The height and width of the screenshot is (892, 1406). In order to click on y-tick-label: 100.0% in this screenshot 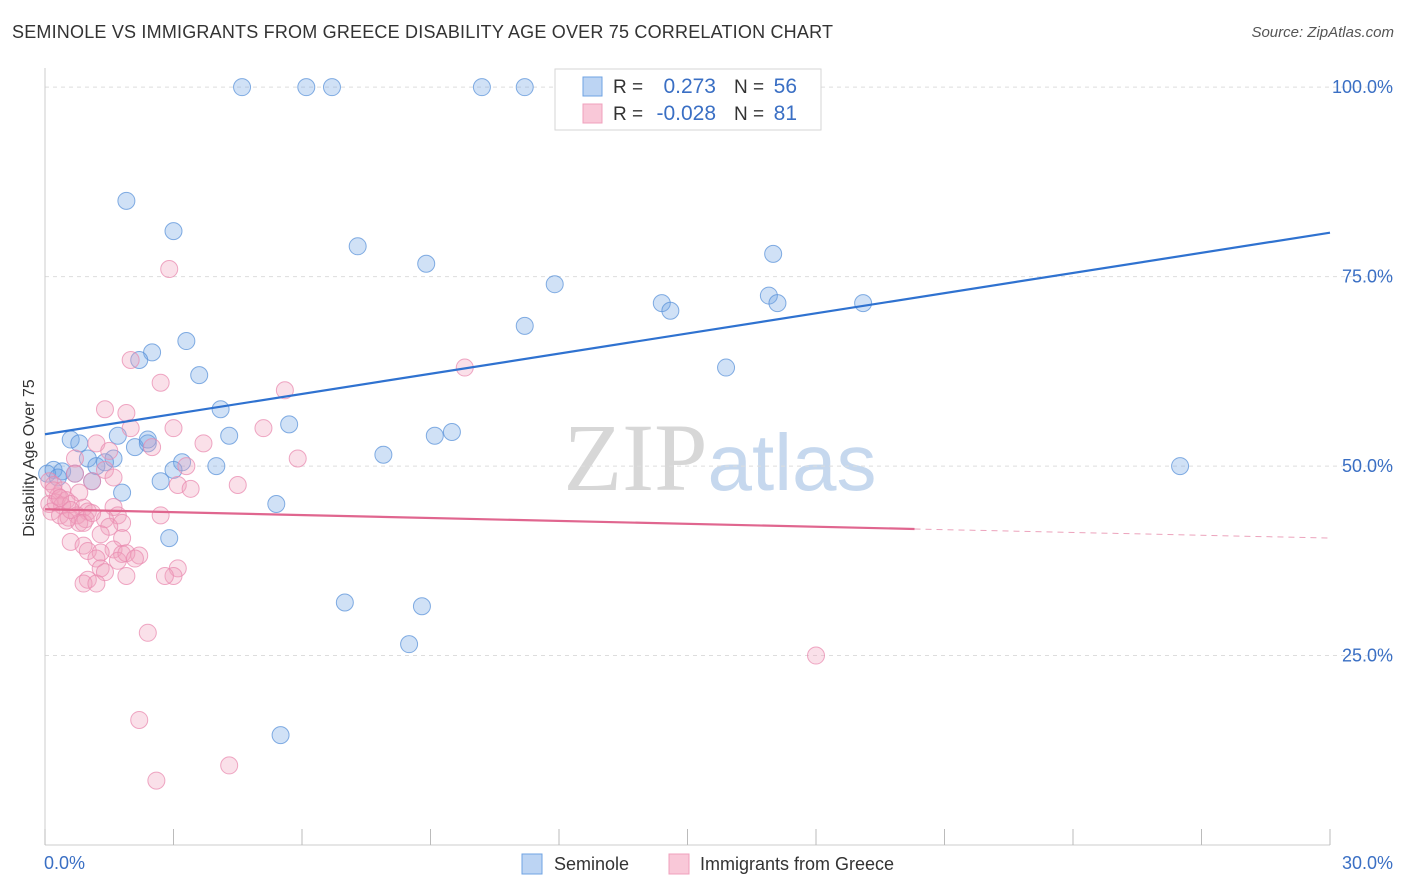, I will do `click(1362, 87)`.